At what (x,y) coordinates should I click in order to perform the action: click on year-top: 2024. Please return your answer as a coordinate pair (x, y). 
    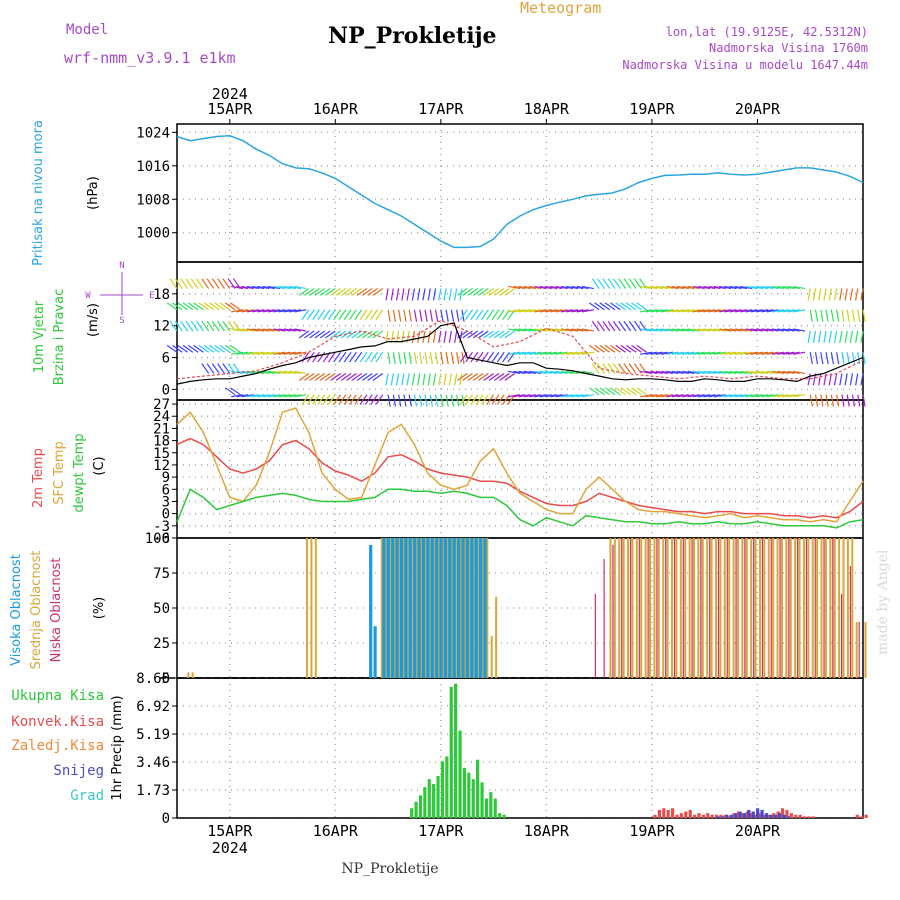
    Looking at the image, I should click on (230, 94).